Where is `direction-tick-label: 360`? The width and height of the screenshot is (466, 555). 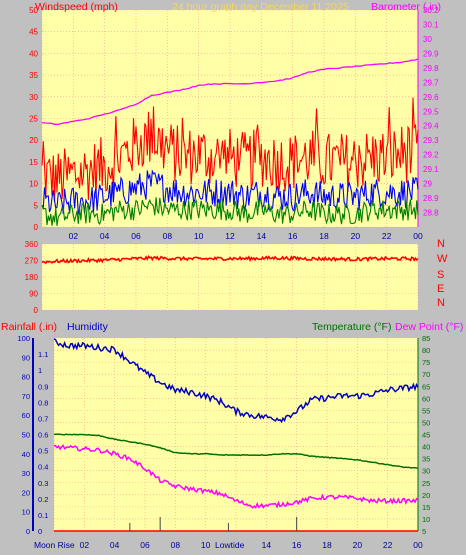
direction-tick-label: 360 is located at coordinates (32, 244).